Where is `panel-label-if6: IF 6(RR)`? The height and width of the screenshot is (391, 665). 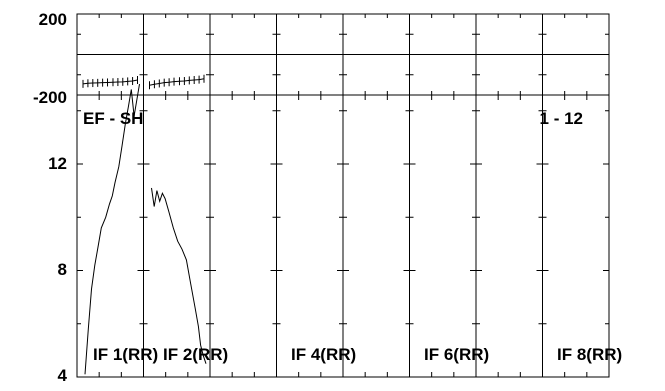
panel-label-if6: IF 6(RR) is located at coordinates (456, 354).